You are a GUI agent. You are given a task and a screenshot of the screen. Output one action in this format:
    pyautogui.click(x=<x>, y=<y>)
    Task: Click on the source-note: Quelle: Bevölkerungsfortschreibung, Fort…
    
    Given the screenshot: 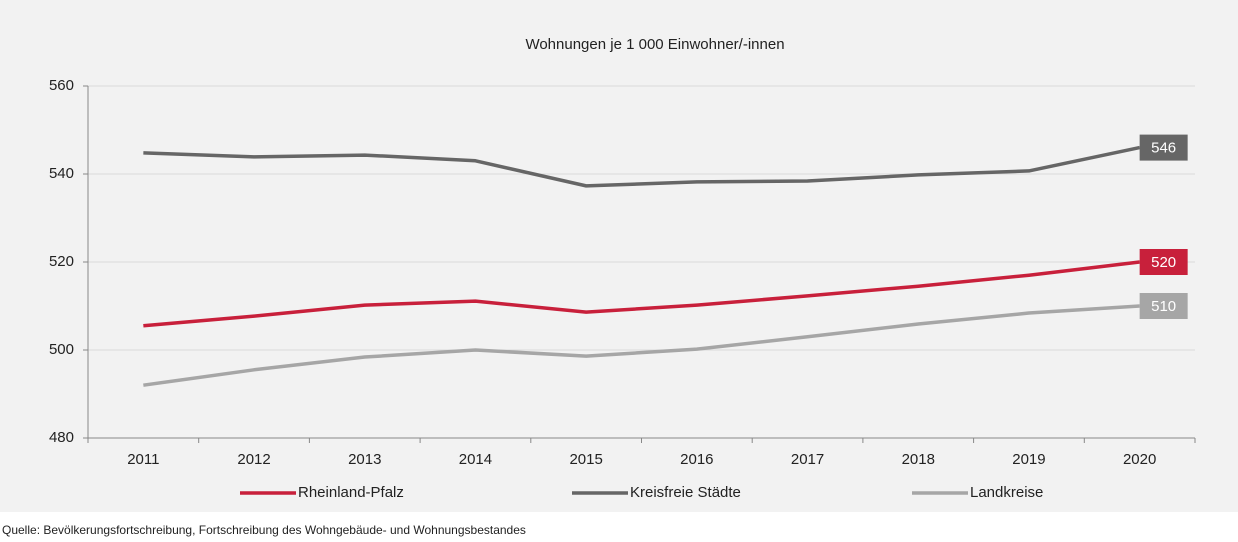 What is the action you would take?
    pyautogui.click(x=264, y=530)
    